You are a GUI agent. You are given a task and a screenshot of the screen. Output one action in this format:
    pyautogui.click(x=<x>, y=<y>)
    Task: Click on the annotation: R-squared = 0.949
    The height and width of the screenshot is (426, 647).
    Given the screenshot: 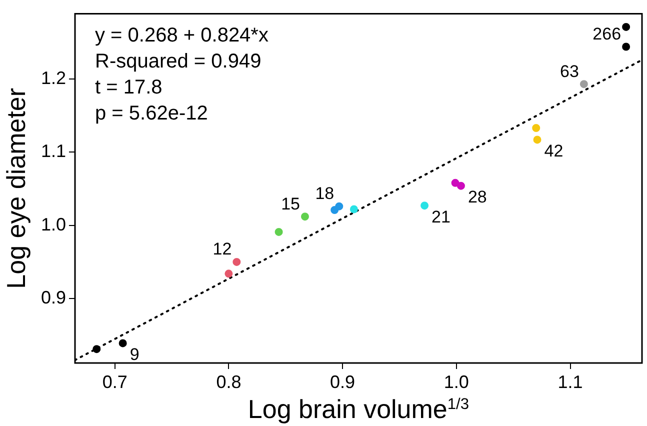 What is the action you would take?
    pyautogui.click(x=178, y=61)
    